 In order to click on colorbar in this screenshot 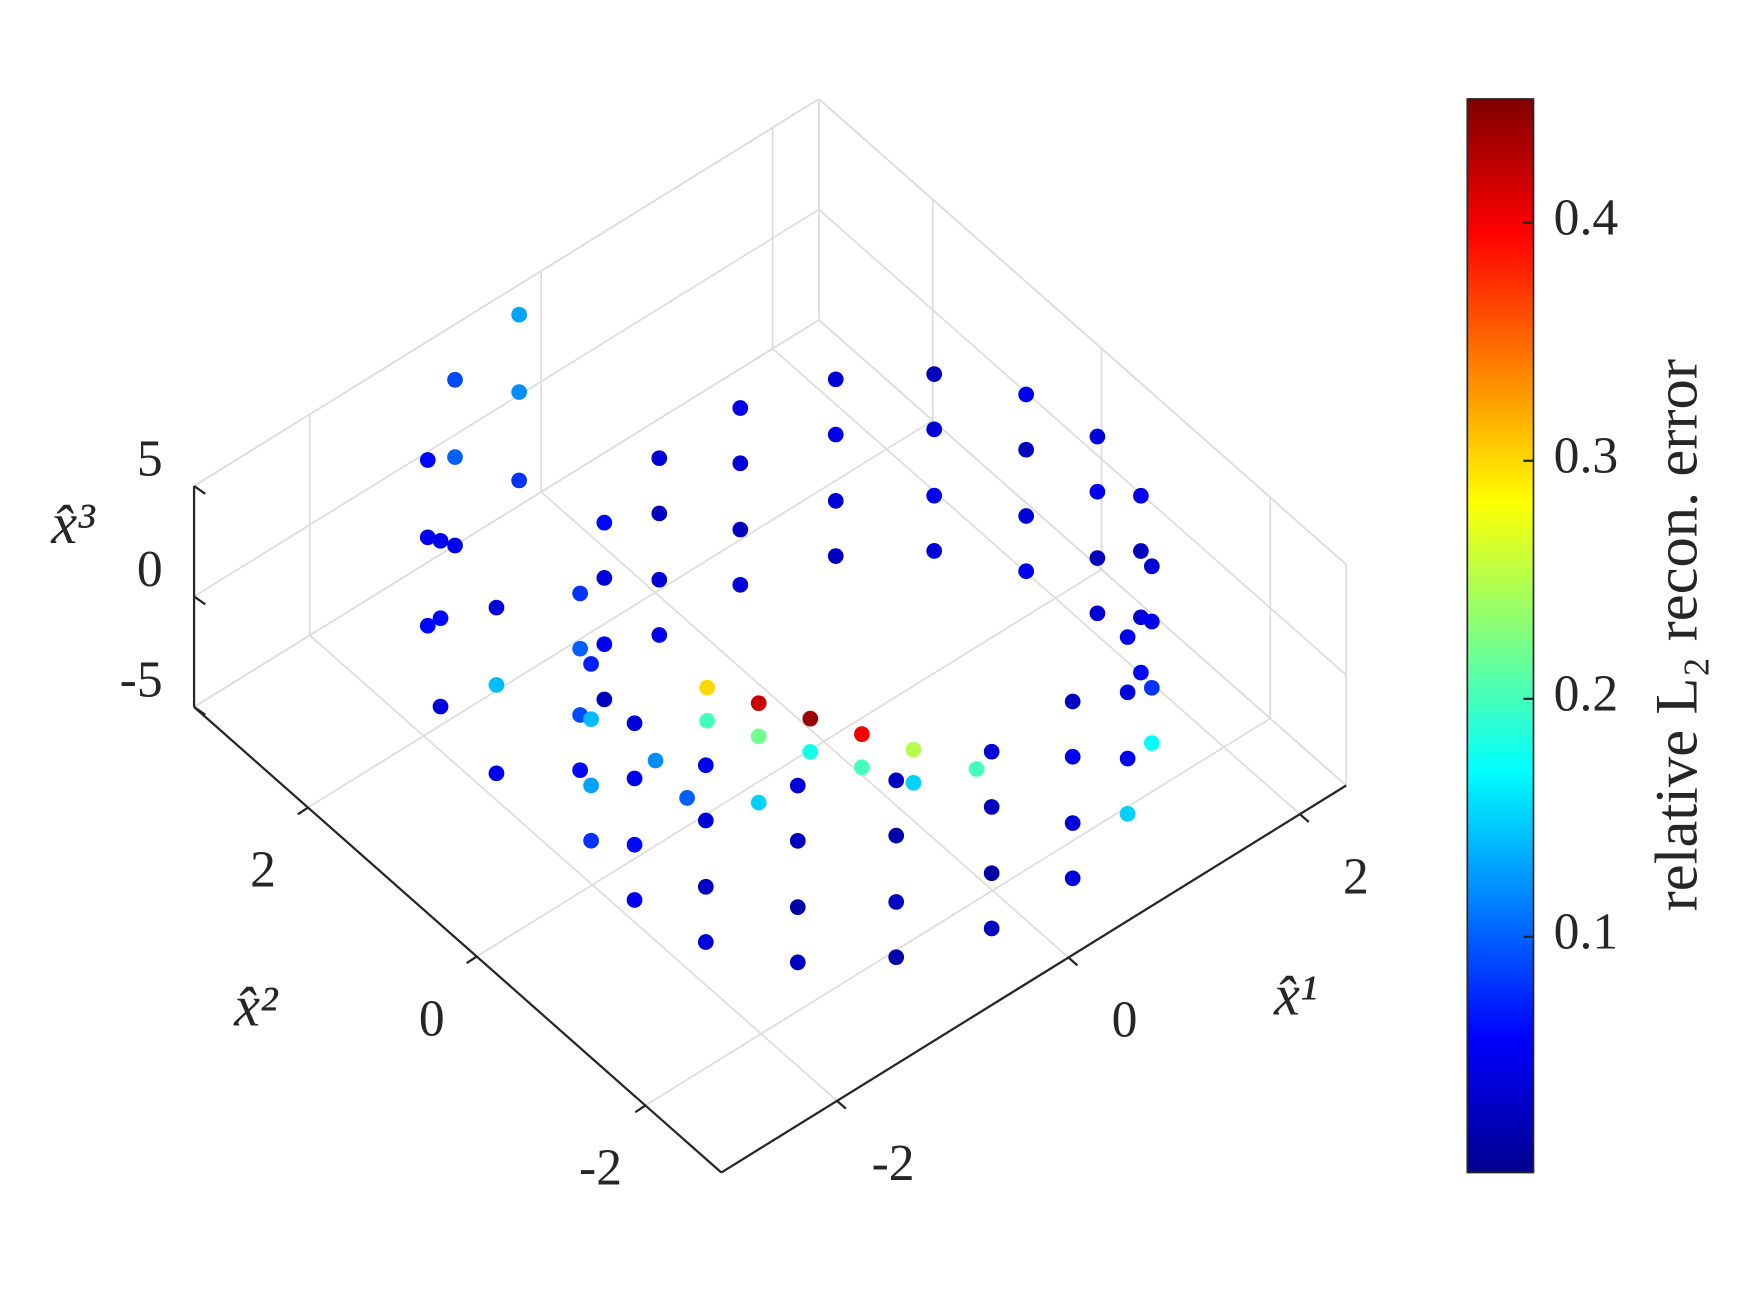, I will do `click(1500, 636)`.